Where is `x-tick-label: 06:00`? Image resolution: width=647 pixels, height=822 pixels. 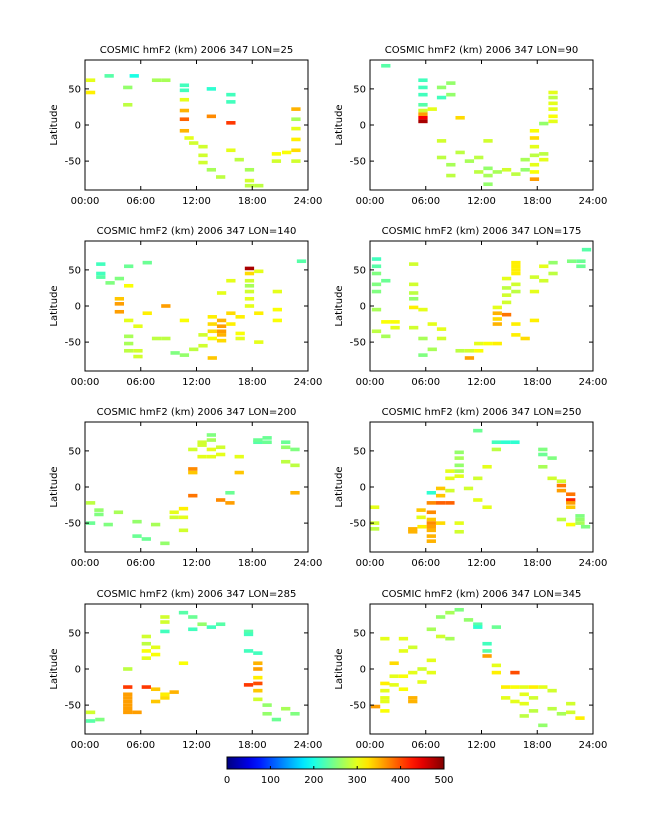
x-tick-label: 06:00 is located at coordinates (140, 382).